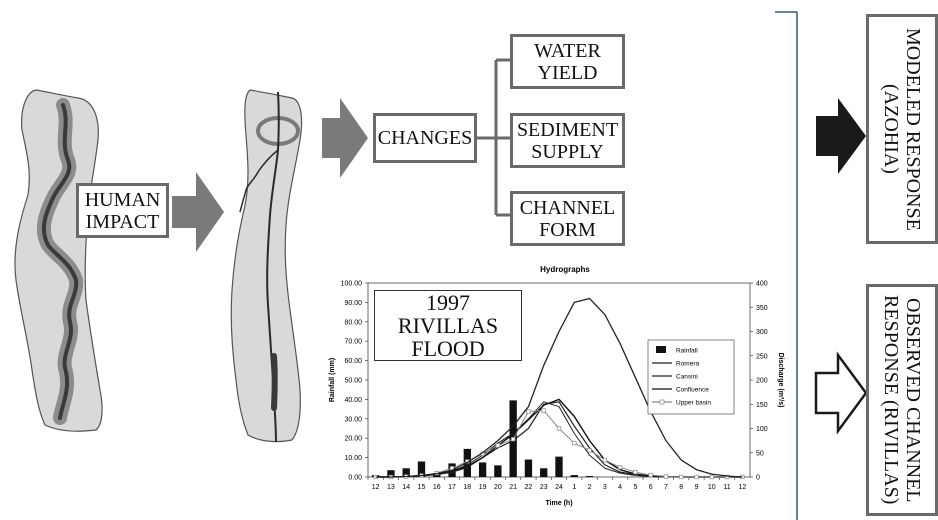  Describe the element at coordinates (762, 308) in the screenshot. I see `y2-tick-label: 350` at that location.